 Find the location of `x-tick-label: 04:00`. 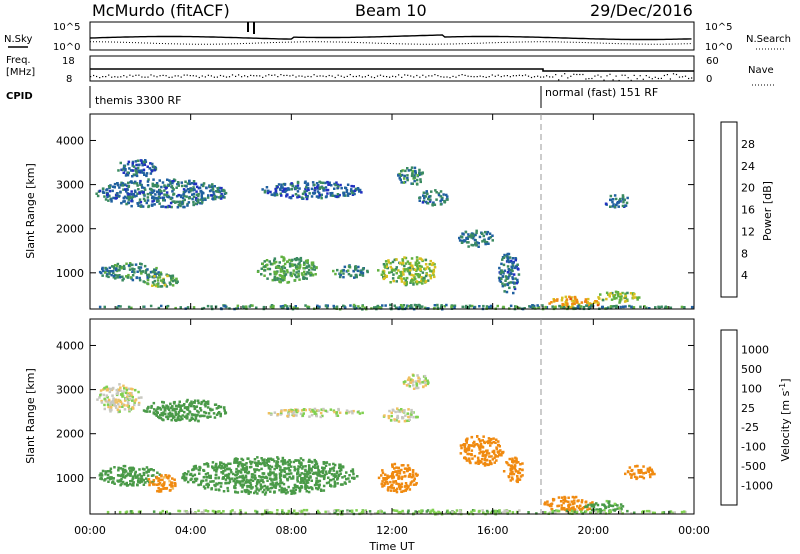

x-tick-label: 04:00 is located at coordinates (191, 530).